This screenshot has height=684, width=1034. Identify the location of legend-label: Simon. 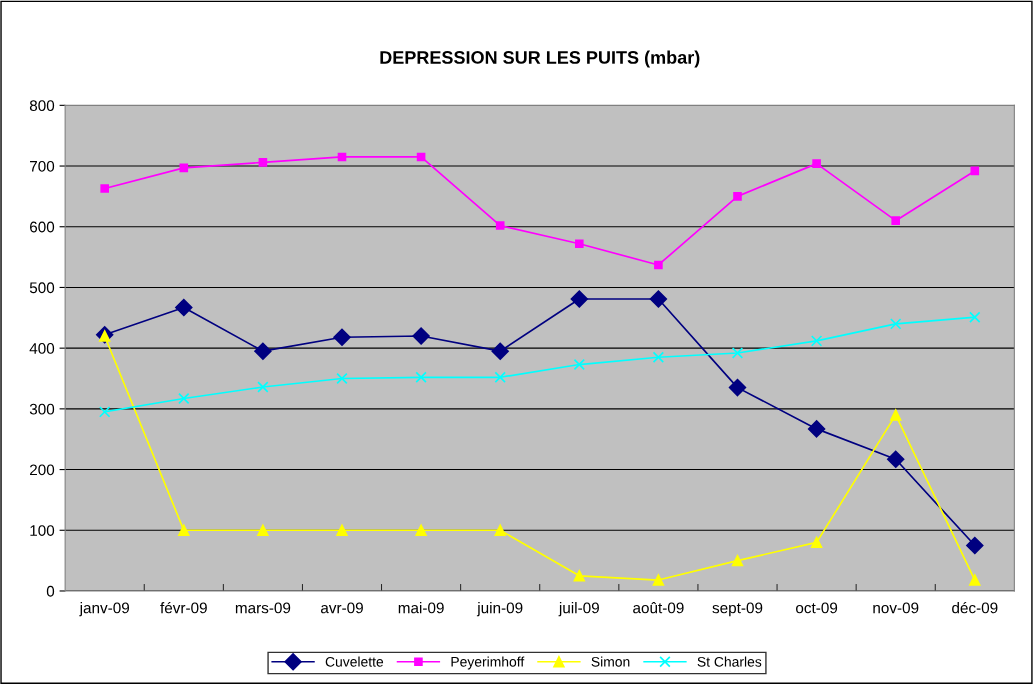
(610, 661).